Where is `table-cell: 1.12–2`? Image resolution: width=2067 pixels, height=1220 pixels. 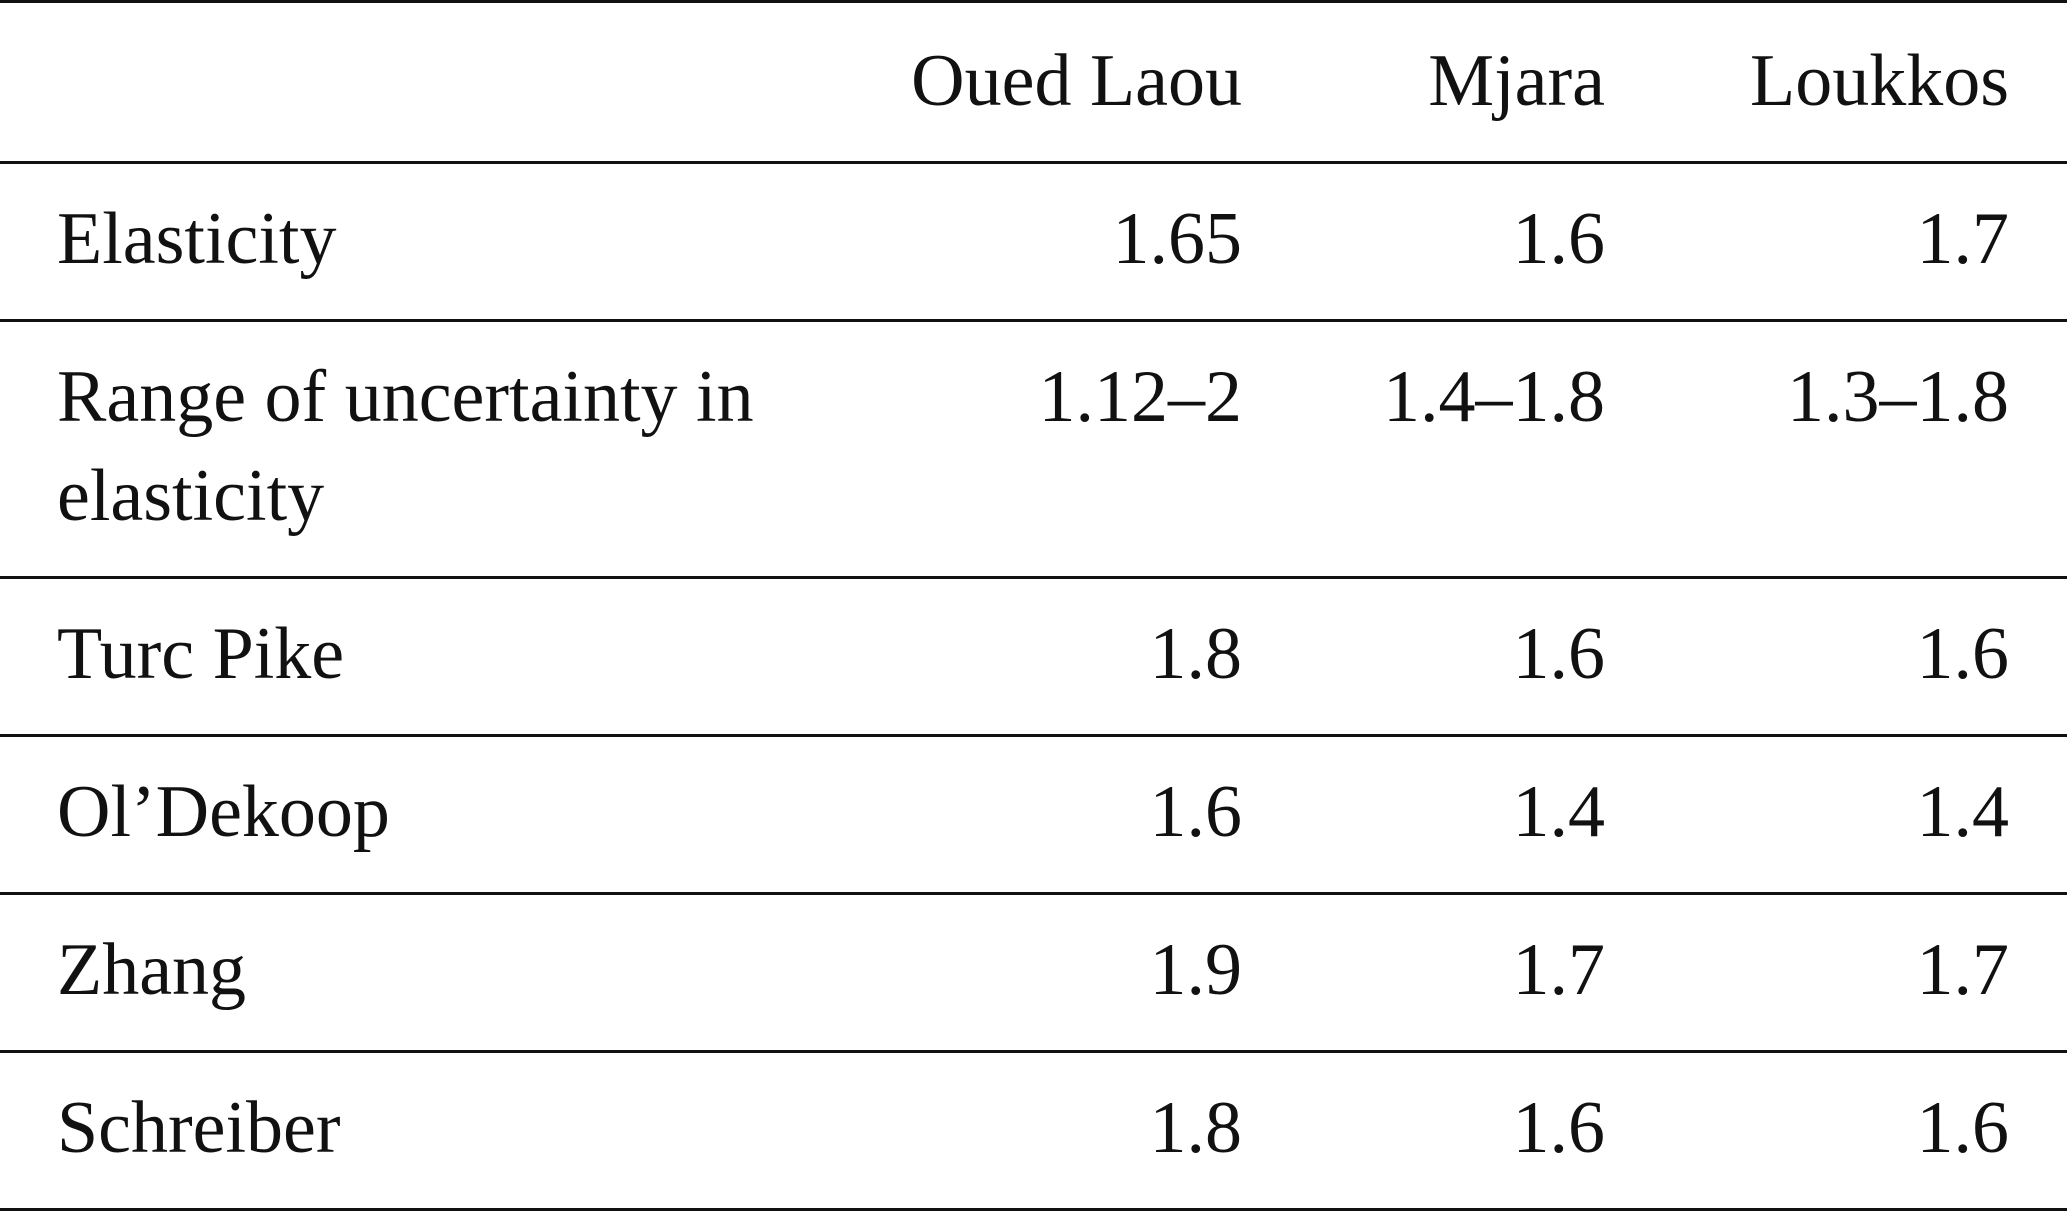 table-cell: 1.12–2 is located at coordinates (1140, 397).